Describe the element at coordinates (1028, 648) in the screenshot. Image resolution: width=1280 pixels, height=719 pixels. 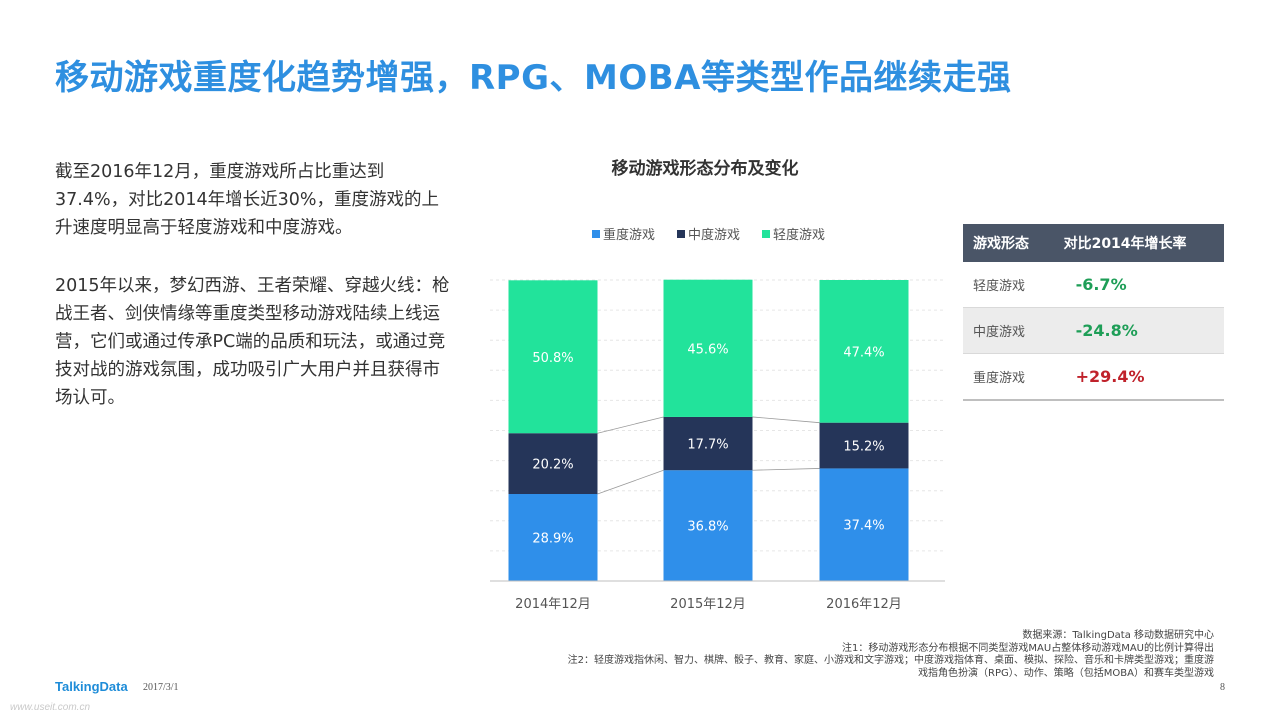
I see `note-1: 注1：移动游戏形态分布根据不同类型游戏MAU占整体移动游戏MAU的比例计算得出` at that location.